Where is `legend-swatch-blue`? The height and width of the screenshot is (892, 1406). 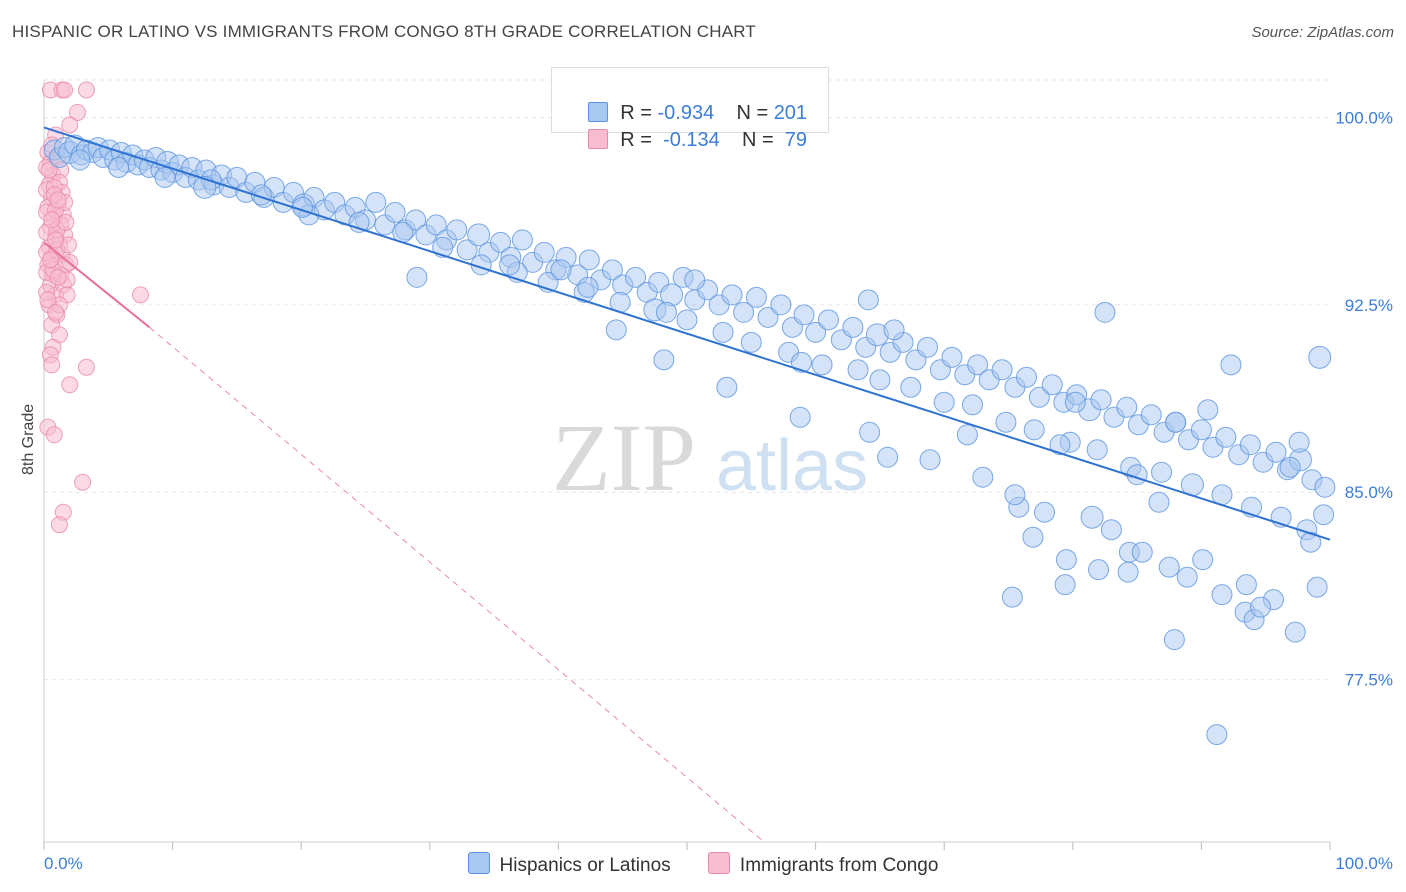 legend-swatch-blue is located at coordinates (598, 112).